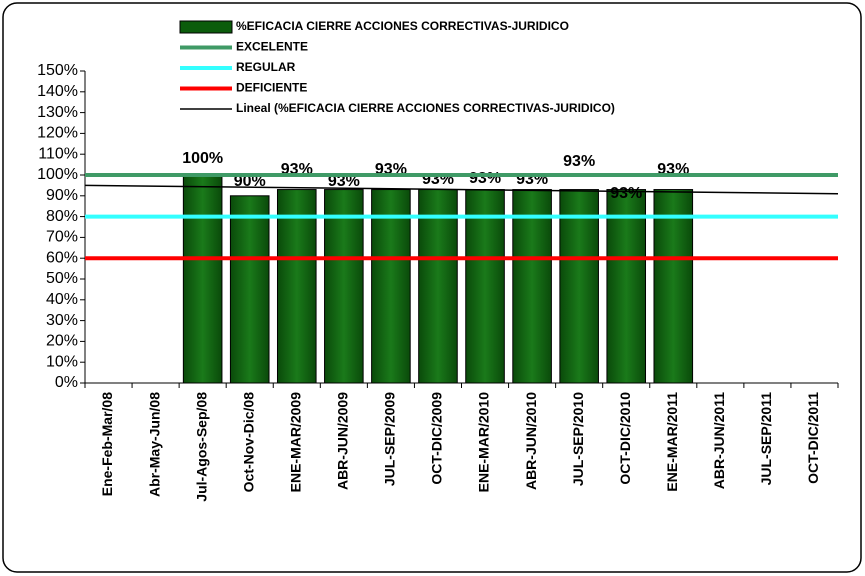 The height and width of the screenshot is (576, 865). I want to click on y-tick-label: 30%, so click(62, 320).